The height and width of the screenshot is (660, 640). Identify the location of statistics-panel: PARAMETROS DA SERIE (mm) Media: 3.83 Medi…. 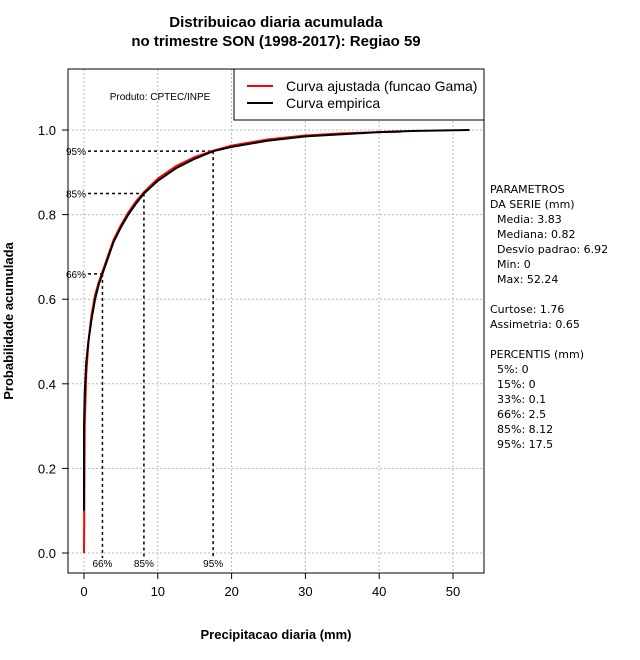
(549, 317).